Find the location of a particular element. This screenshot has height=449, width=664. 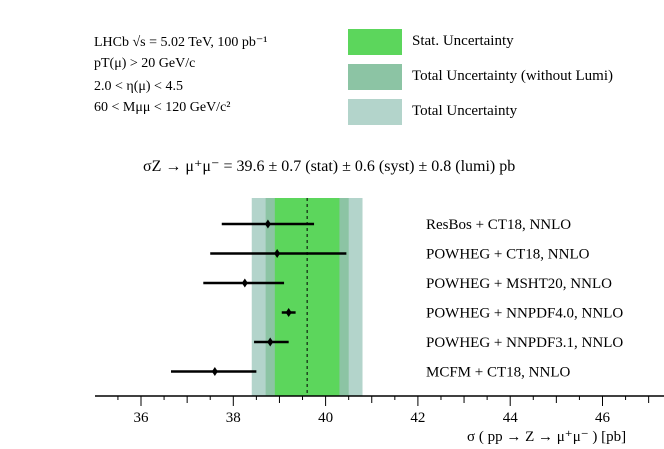

x-tick-label: 46 is located at coordinates (603, 418).